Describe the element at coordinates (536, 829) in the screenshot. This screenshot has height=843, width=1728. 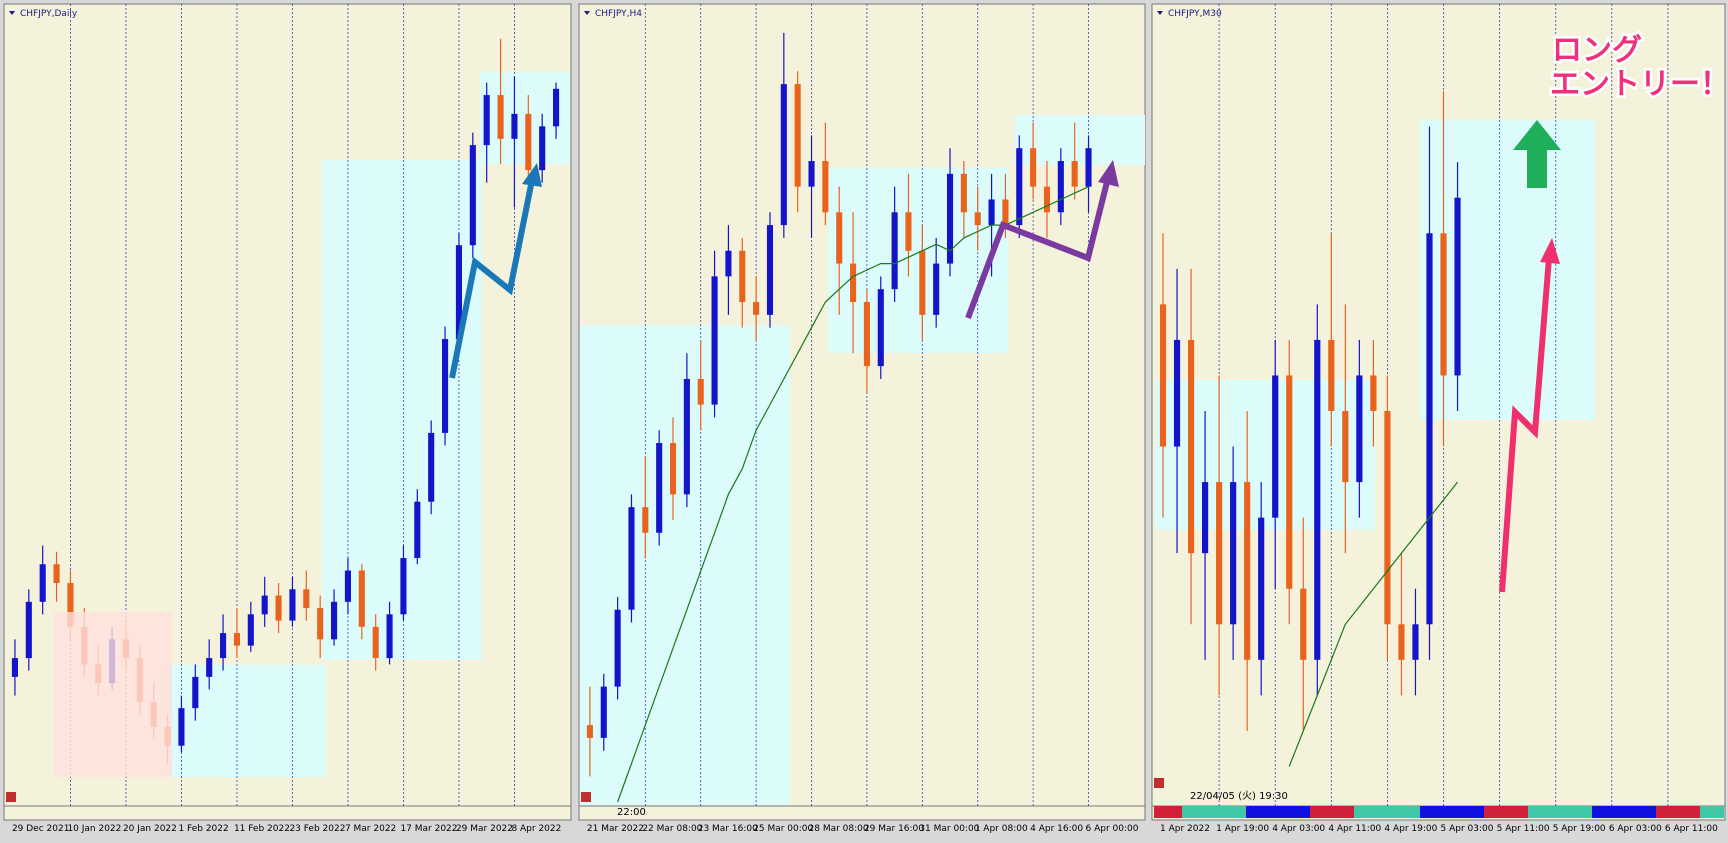
I see `x-tick-label: 8 Apr 2022` at that location.